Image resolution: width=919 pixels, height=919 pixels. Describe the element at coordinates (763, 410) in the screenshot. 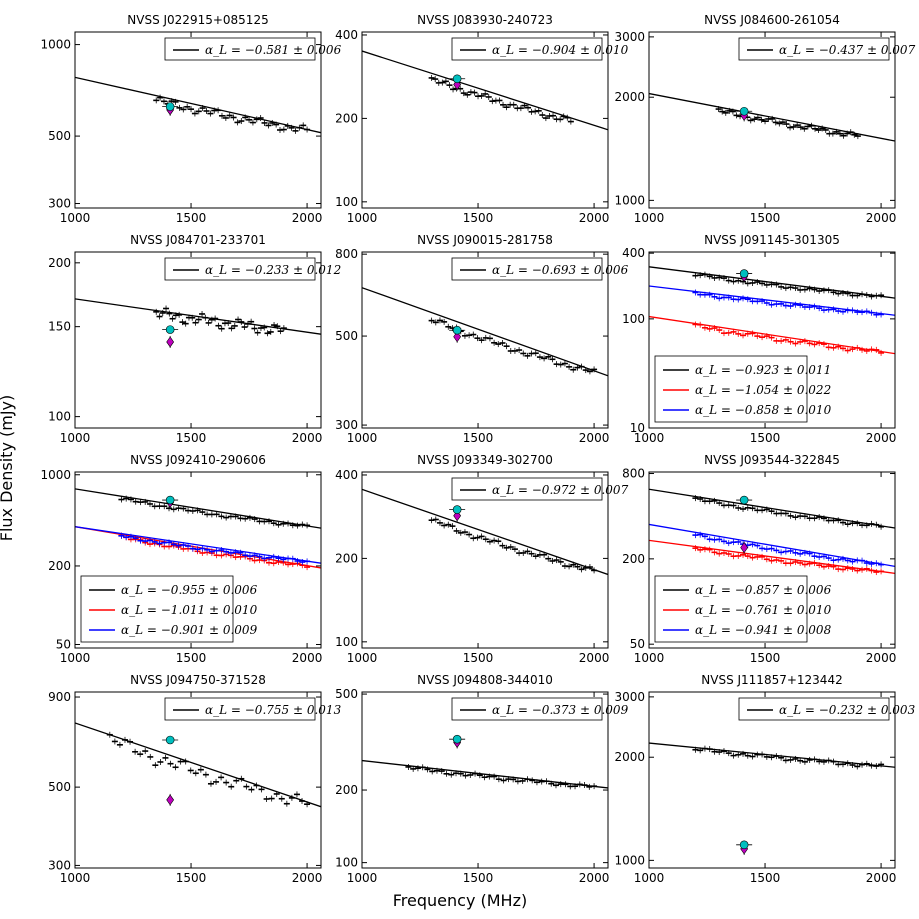

I see `legend-label: α_L = −0.858 ± 0.010` at that location.